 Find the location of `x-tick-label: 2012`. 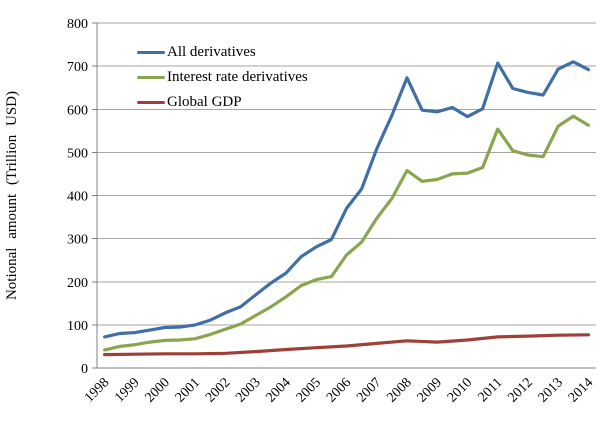

x-tick-label: 2012 is located at coordinates (520, 390).